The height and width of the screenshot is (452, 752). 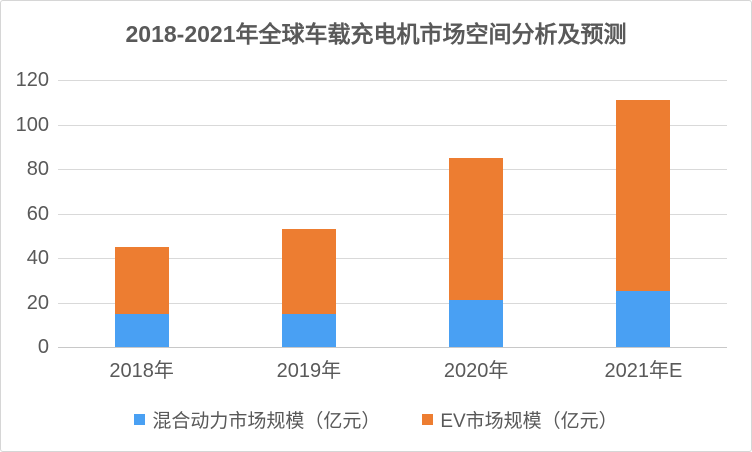 I want to click on y-tick-label: 80, so click(x=37, y=169).